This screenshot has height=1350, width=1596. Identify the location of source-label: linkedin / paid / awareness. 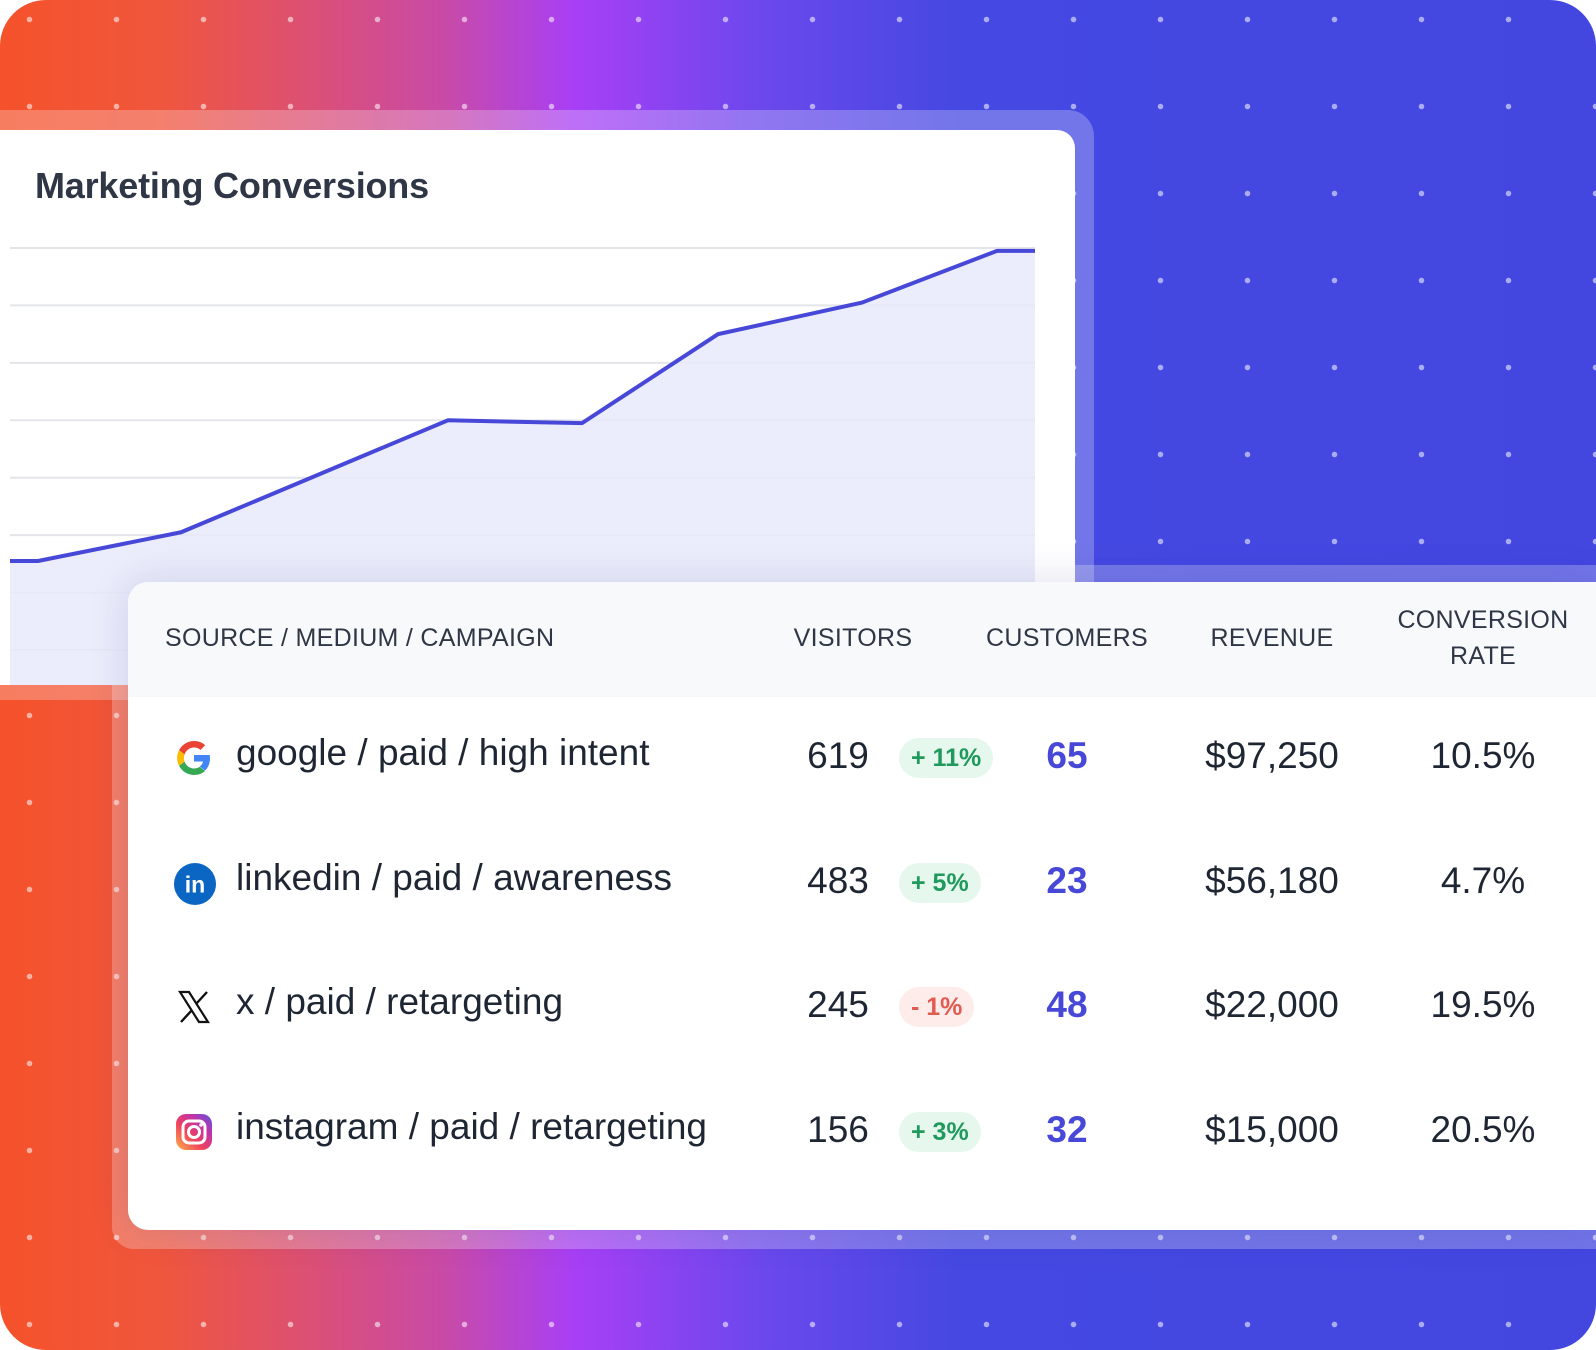
(454, 877).